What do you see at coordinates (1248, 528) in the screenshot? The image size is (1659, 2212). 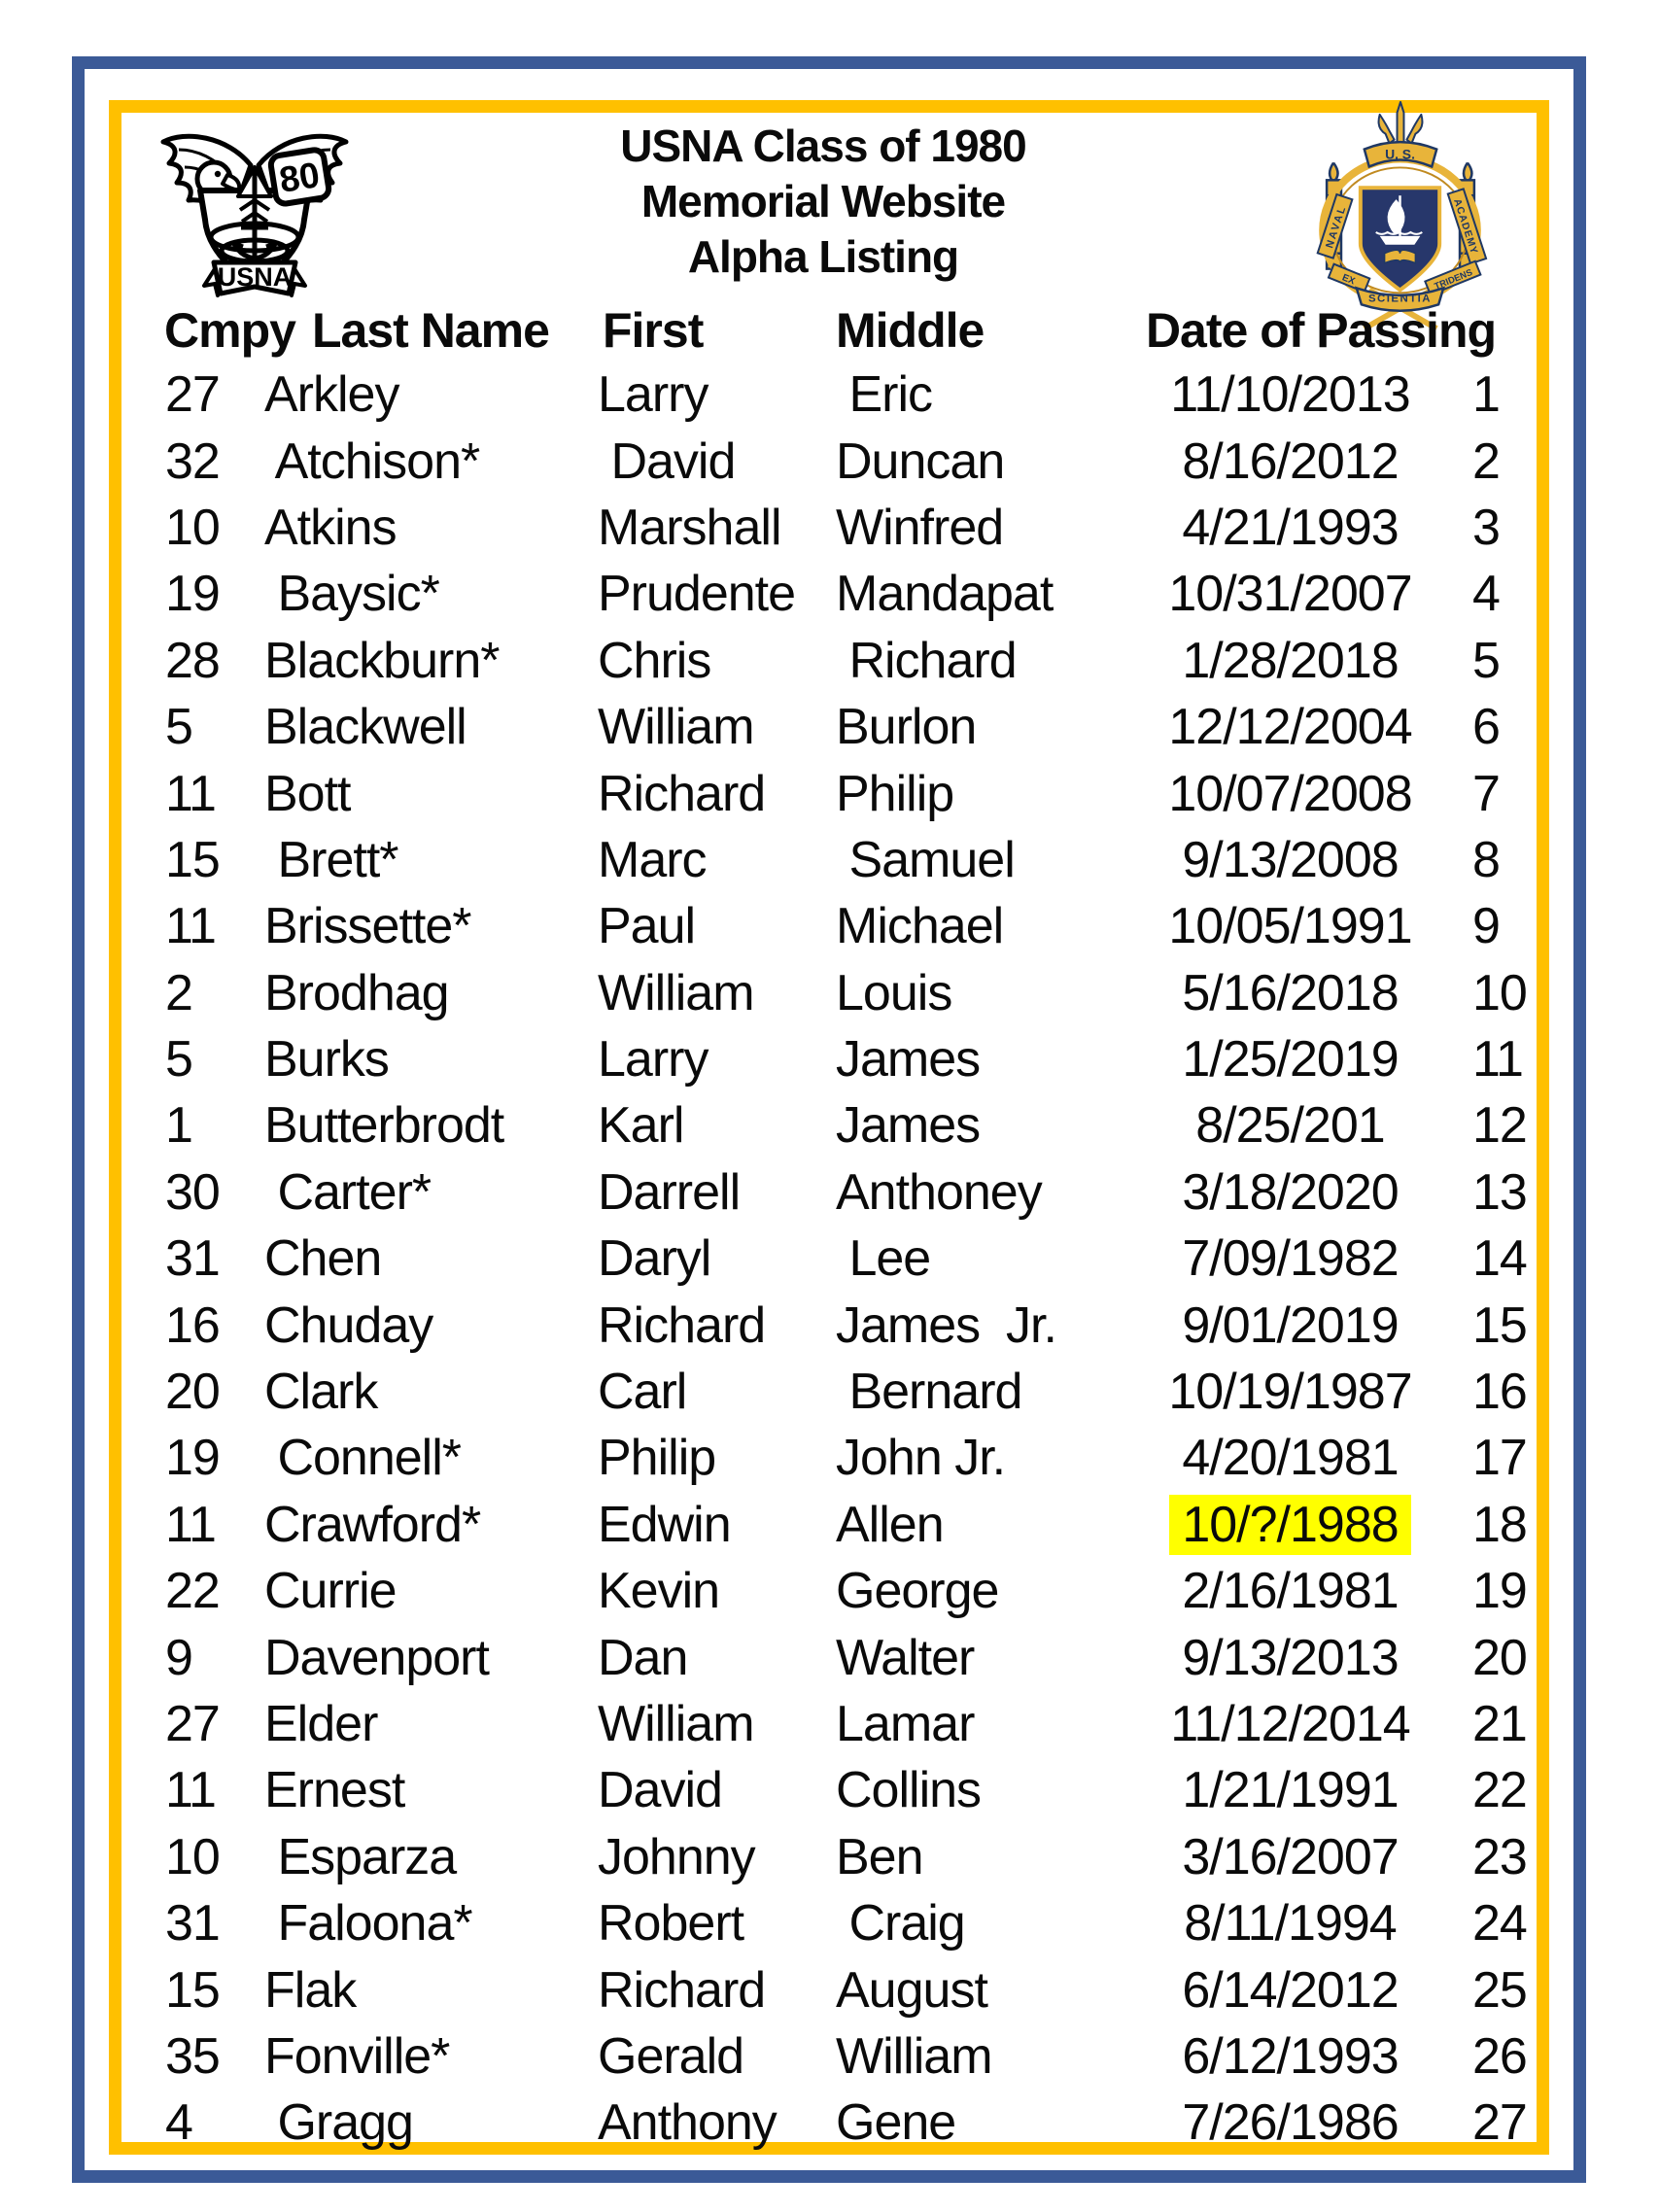 I see `date-cell: 4/21/1993` at bounding box center [1248, 528].